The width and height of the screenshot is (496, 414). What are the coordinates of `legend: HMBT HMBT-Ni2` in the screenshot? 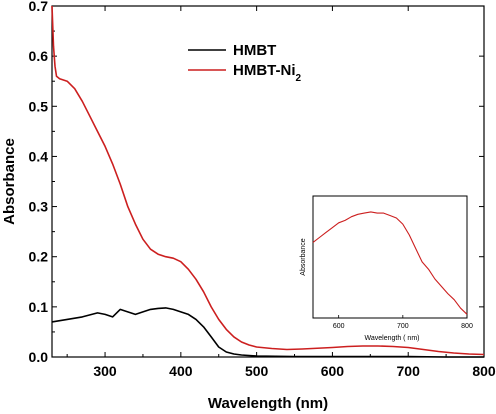 It's located at (245, 63).